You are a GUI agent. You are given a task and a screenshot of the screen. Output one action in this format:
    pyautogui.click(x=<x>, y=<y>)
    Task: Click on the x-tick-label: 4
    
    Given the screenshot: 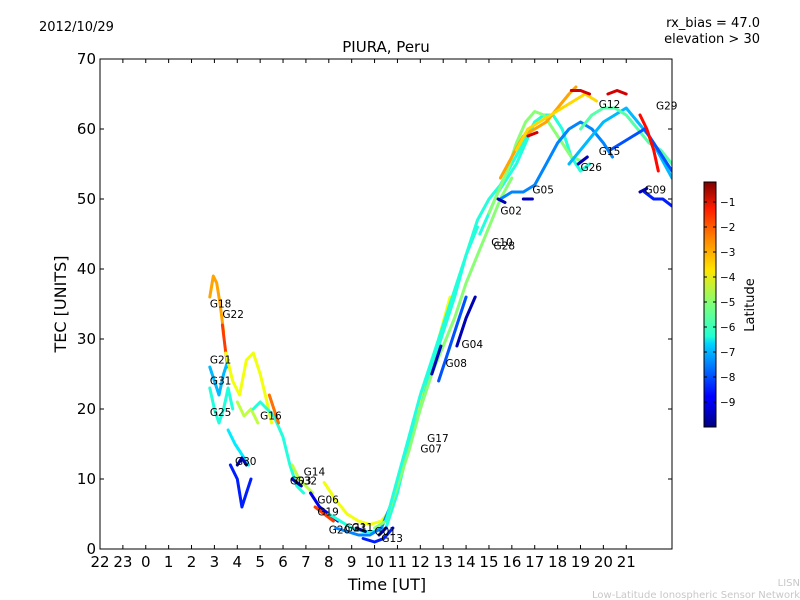 What is the action you would take?
    pyautogui.click(x=238, y=562)
    